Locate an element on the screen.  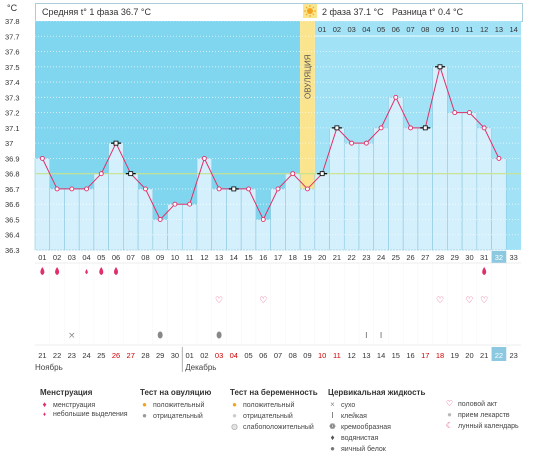
cycle-day-label: 06 is located at coordinates (116, 257).